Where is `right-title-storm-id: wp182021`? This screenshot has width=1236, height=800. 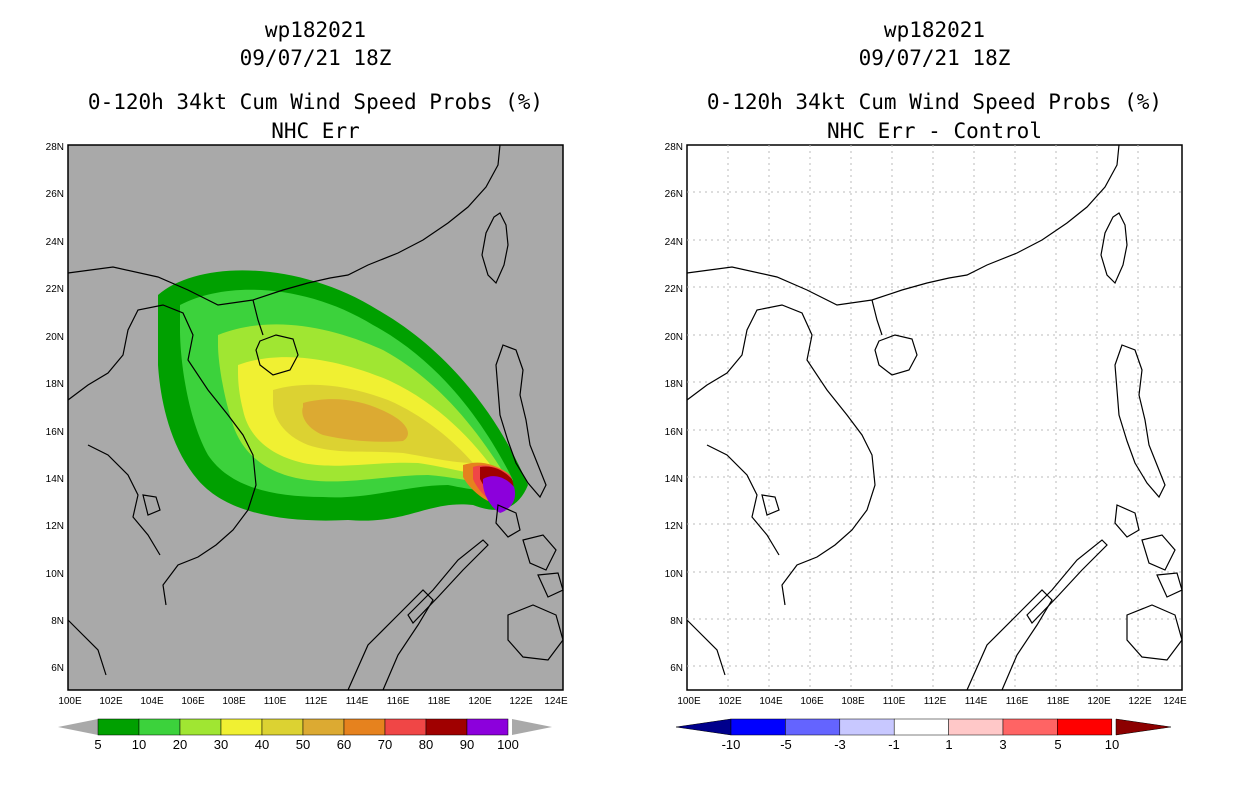 right-title-storm-id: wp182021 is located at coordinates (934, 30).